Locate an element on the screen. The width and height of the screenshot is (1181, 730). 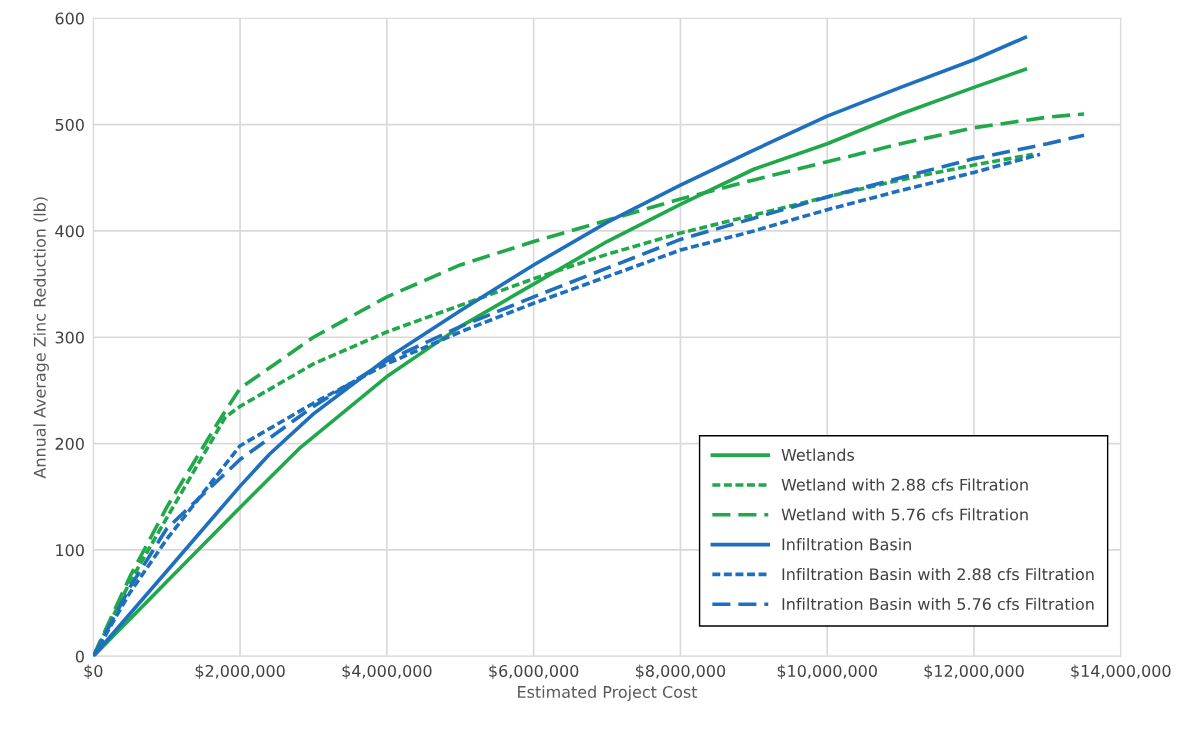
x-tick-label: $4,000,000 is located at coordinates (387, 672).